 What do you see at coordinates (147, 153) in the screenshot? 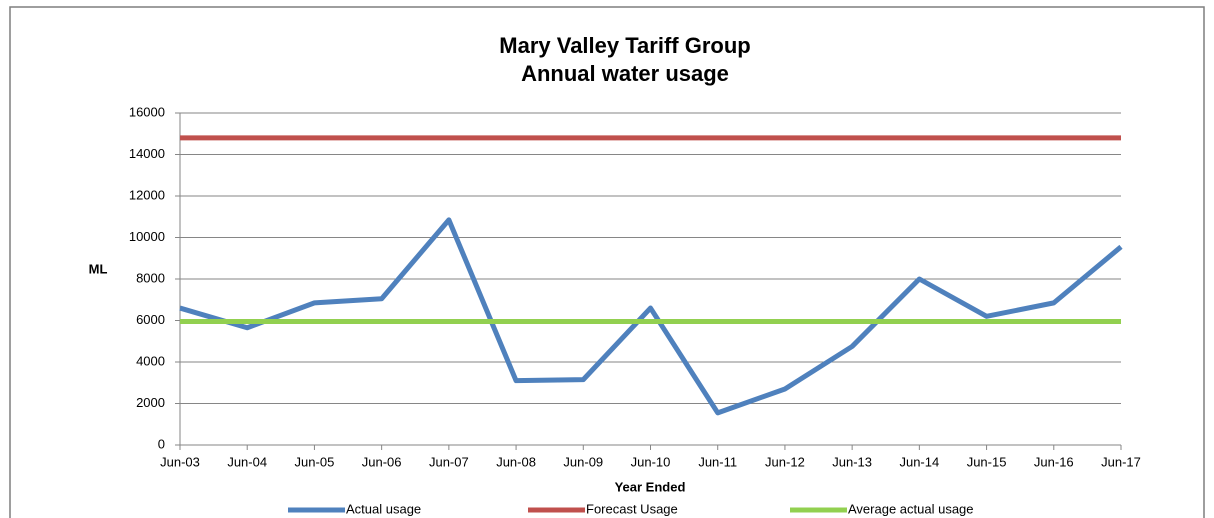
I see `y-tick-label: 14000` at bounding box center [147, 153].